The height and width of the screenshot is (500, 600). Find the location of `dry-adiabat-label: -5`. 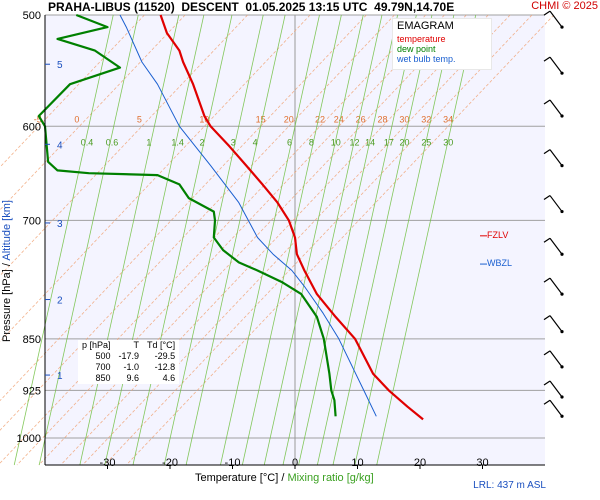

dry-adiabat-label: -5 is located at coordinates (38, 119).